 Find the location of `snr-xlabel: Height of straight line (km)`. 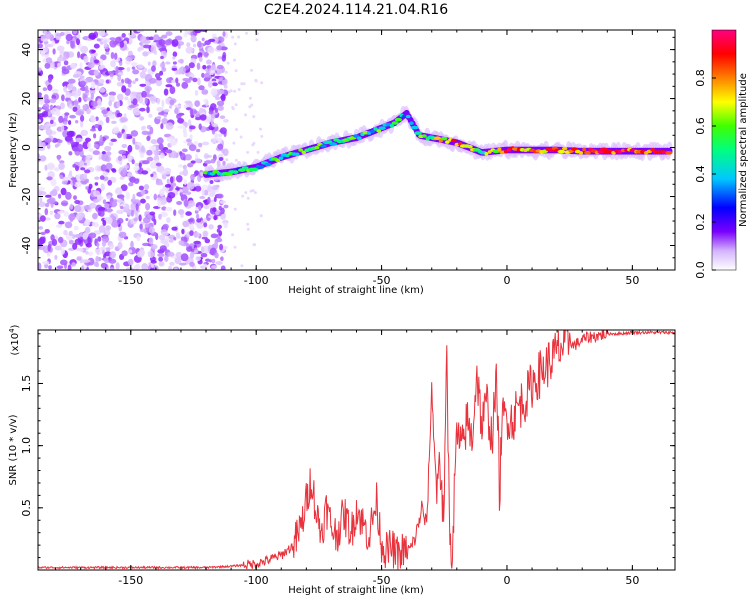

snr-xlabel: Height of straight line (km) is located at coordinates (356, 590).